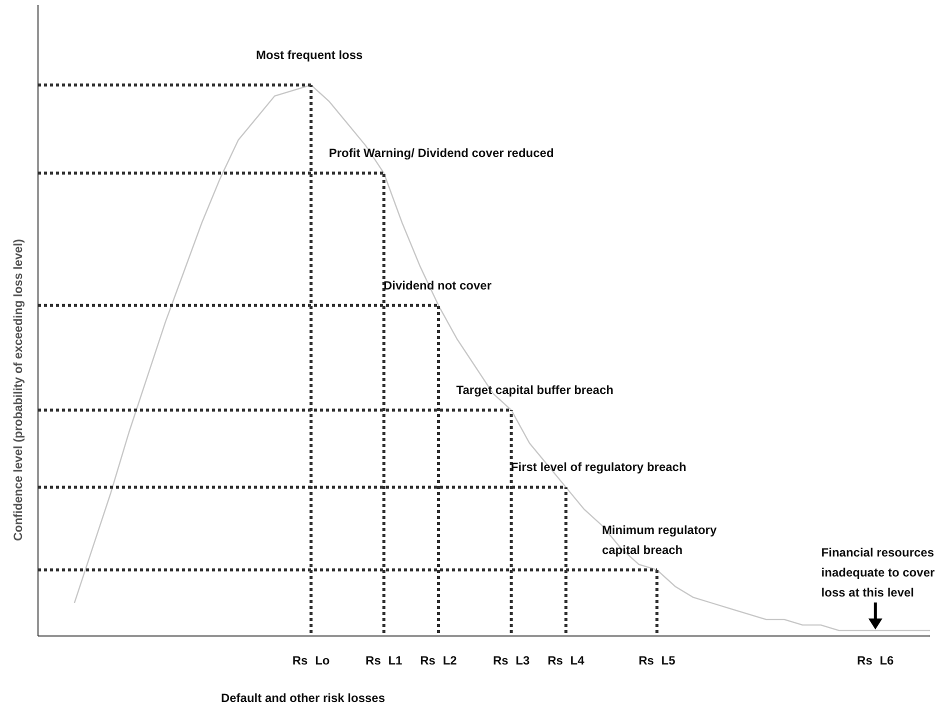 The image size is (941, 711). What do you see at coordinates (598, 467) in the screenshot?
I see `annotation: First level of regulatory breach` at bounding box center [598, 467].